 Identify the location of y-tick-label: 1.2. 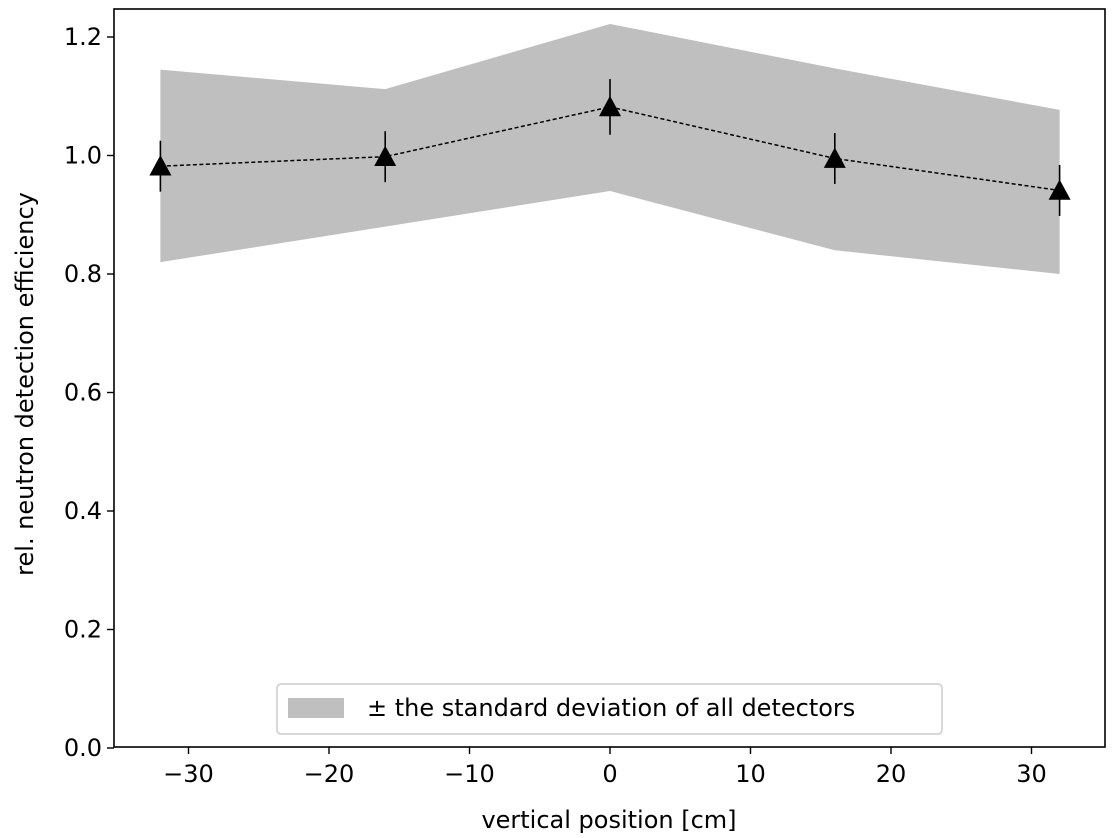
(83, 37).